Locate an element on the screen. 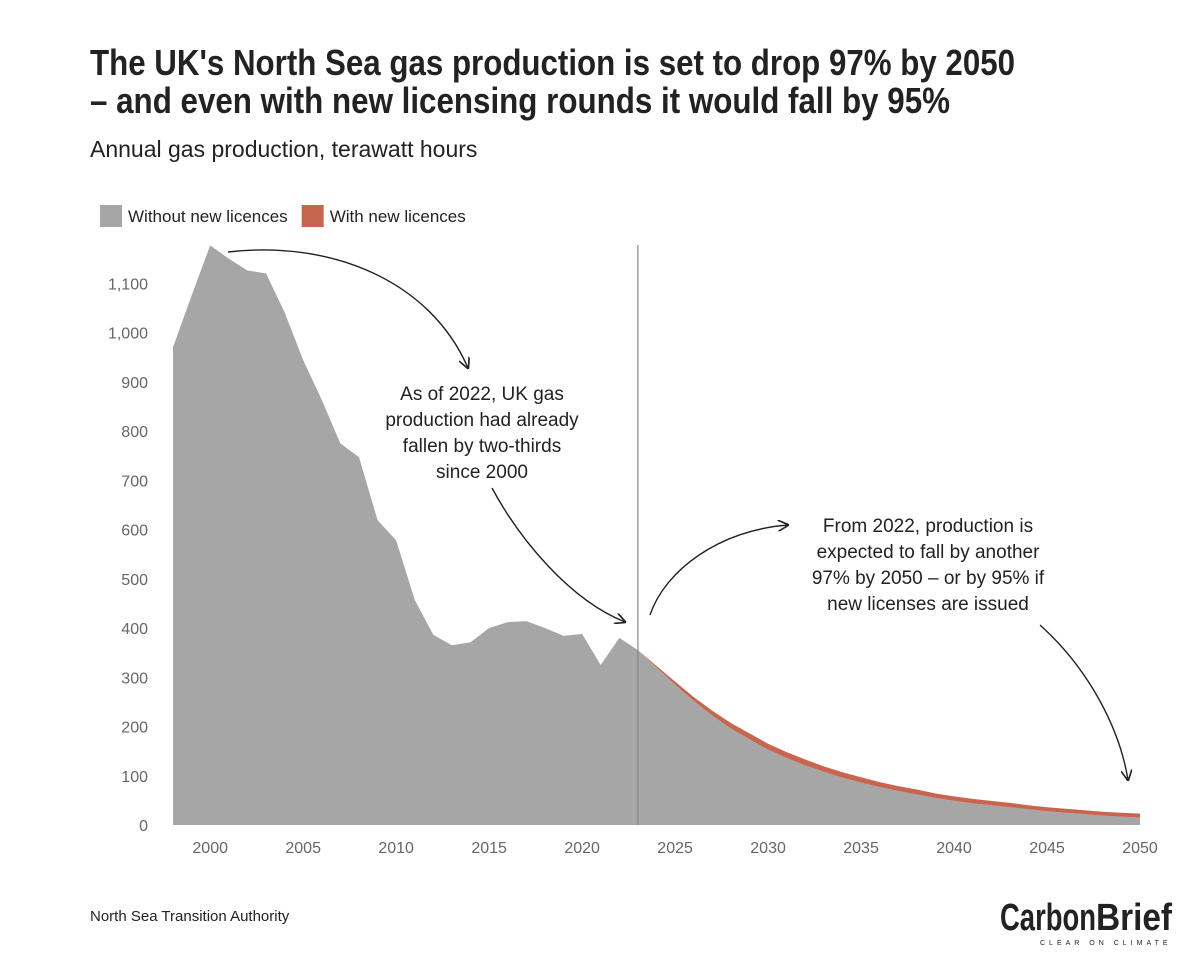 The height and width of the screenshot is (967, 1179). y-tick-label: 900 is located at coordinates (134, 383).